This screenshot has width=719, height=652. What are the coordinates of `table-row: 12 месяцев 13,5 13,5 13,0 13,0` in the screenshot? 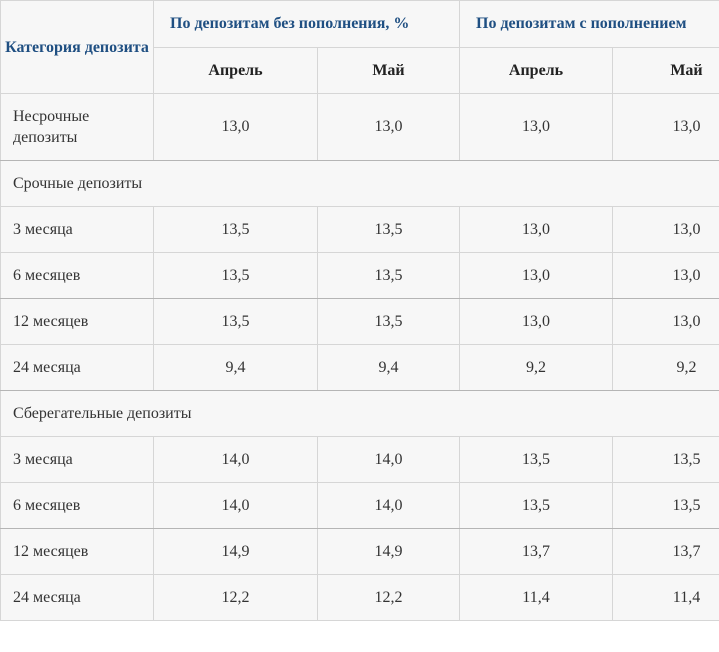 It's located at (359, 321).